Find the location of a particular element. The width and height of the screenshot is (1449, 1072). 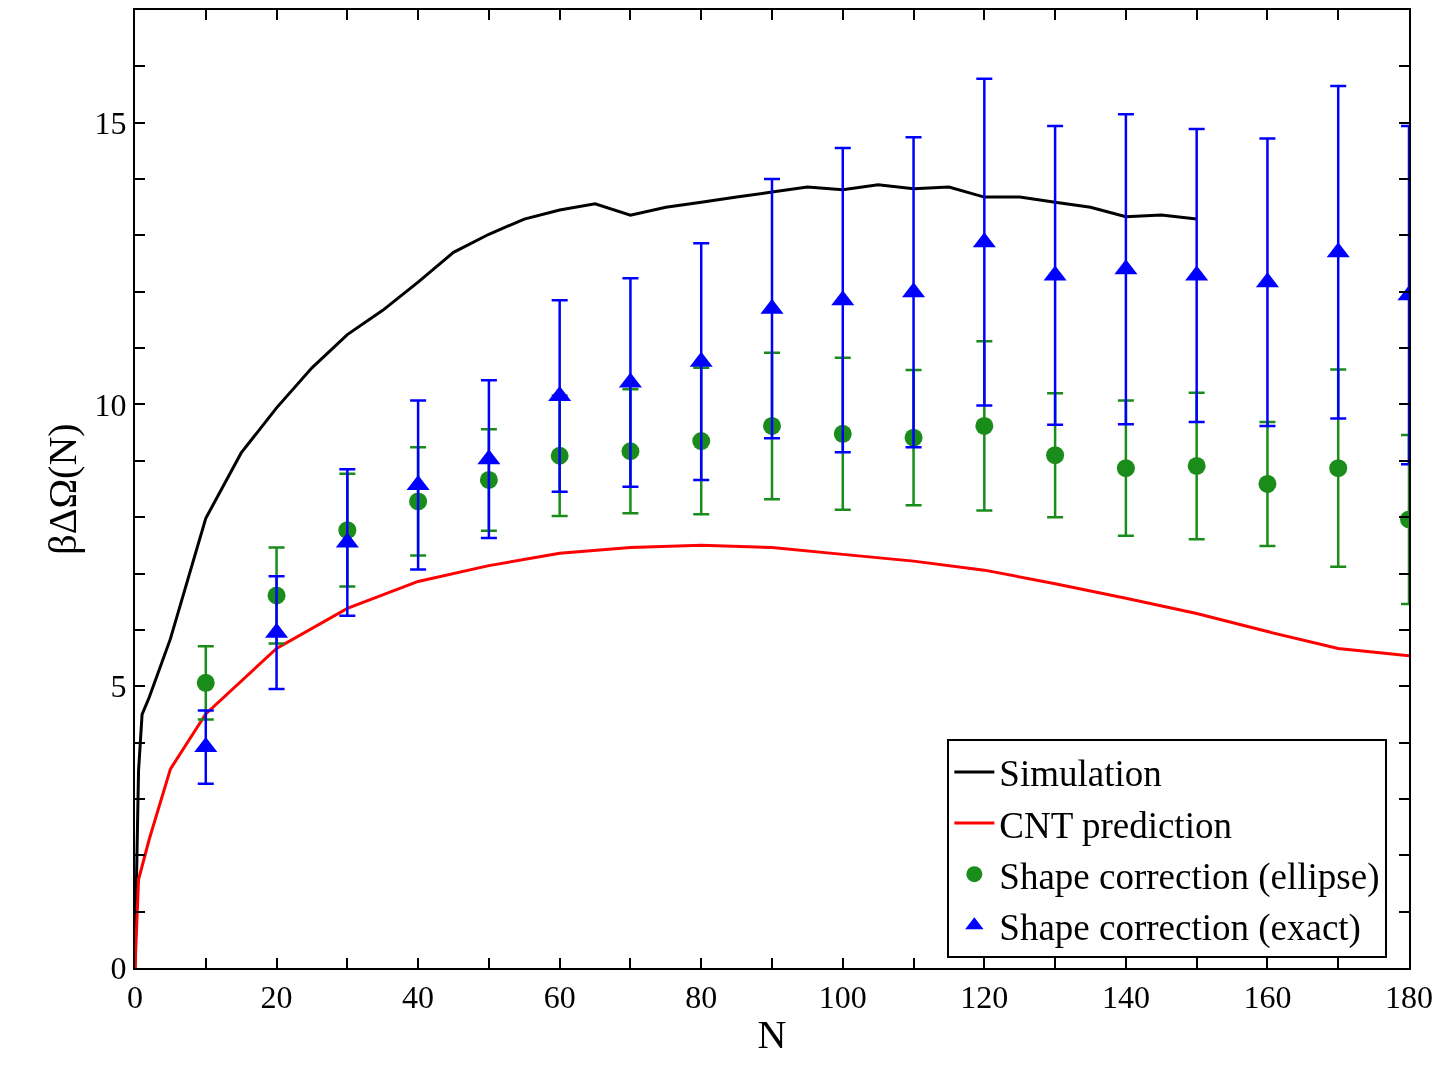

legend-label: Simulation is located at coordinates (1080, 774).